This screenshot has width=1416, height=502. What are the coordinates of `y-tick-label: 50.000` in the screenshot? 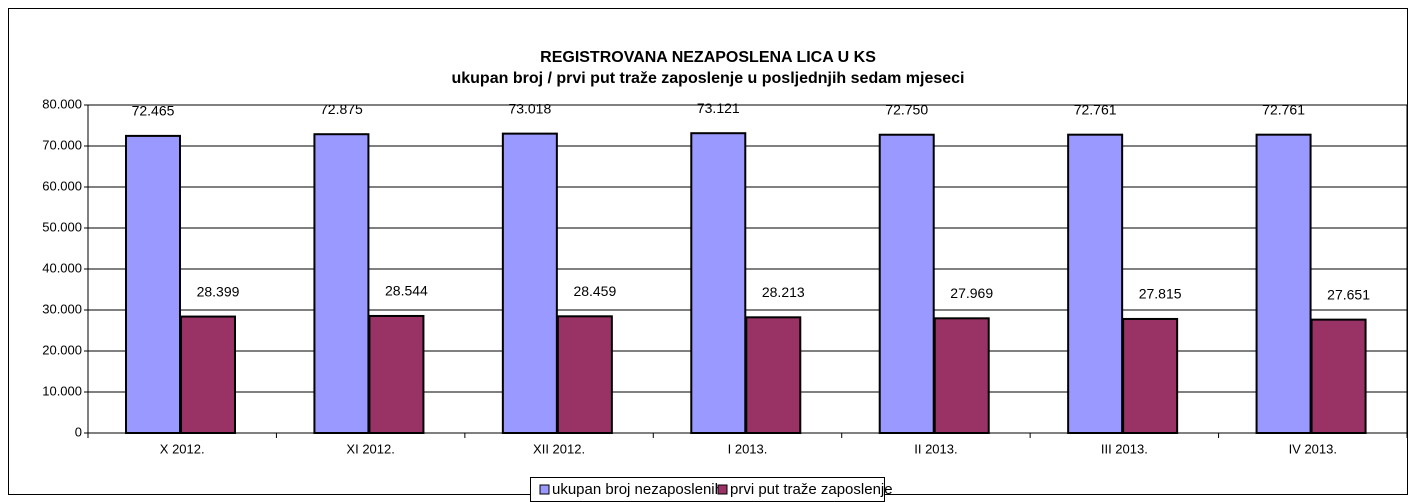 It's located at (62, 226).